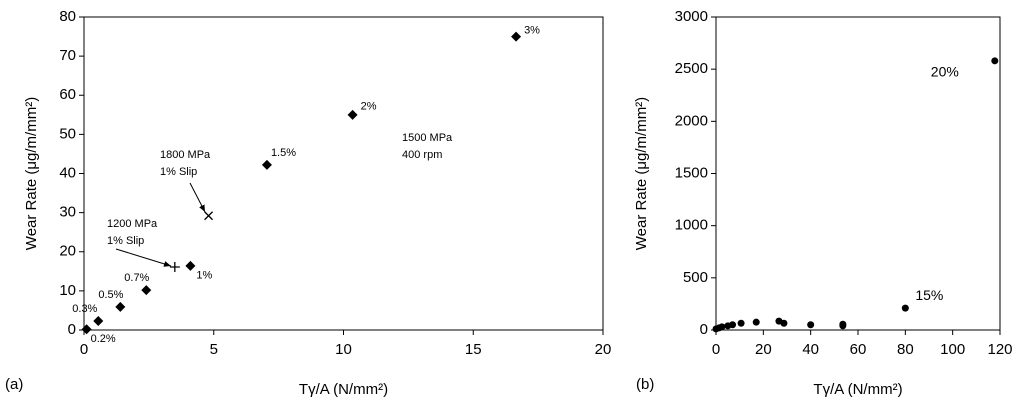 This screenshot has height=413, width=1028. What do you see at coordinates (473, 349) in the screenshot?
I see `x-tick-label: 15` at bounding box center [473, 349].